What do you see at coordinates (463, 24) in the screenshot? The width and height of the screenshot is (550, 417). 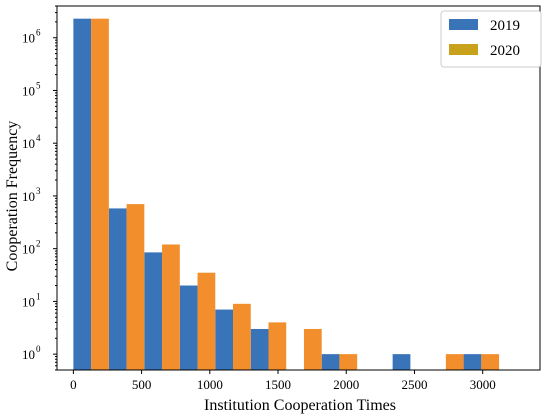 I see `legend-swatch-2019` at bounding box center [463, 24].